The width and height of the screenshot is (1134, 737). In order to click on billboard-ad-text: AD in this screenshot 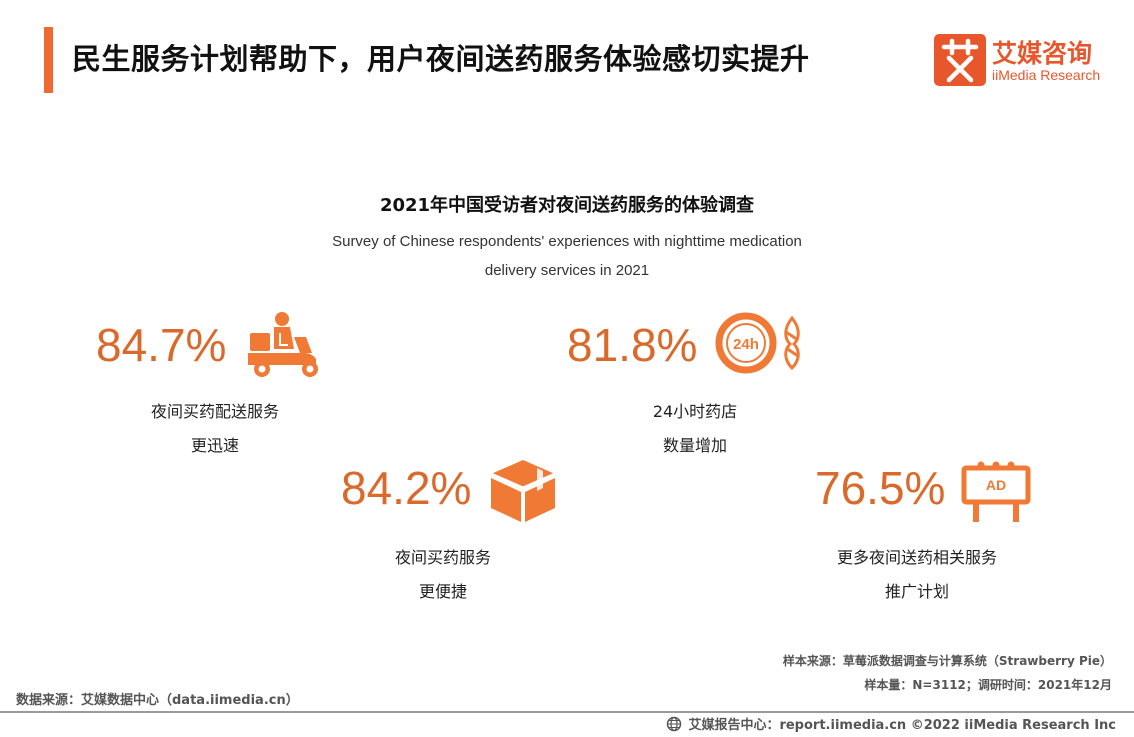, I will do `click(996, 485)`.